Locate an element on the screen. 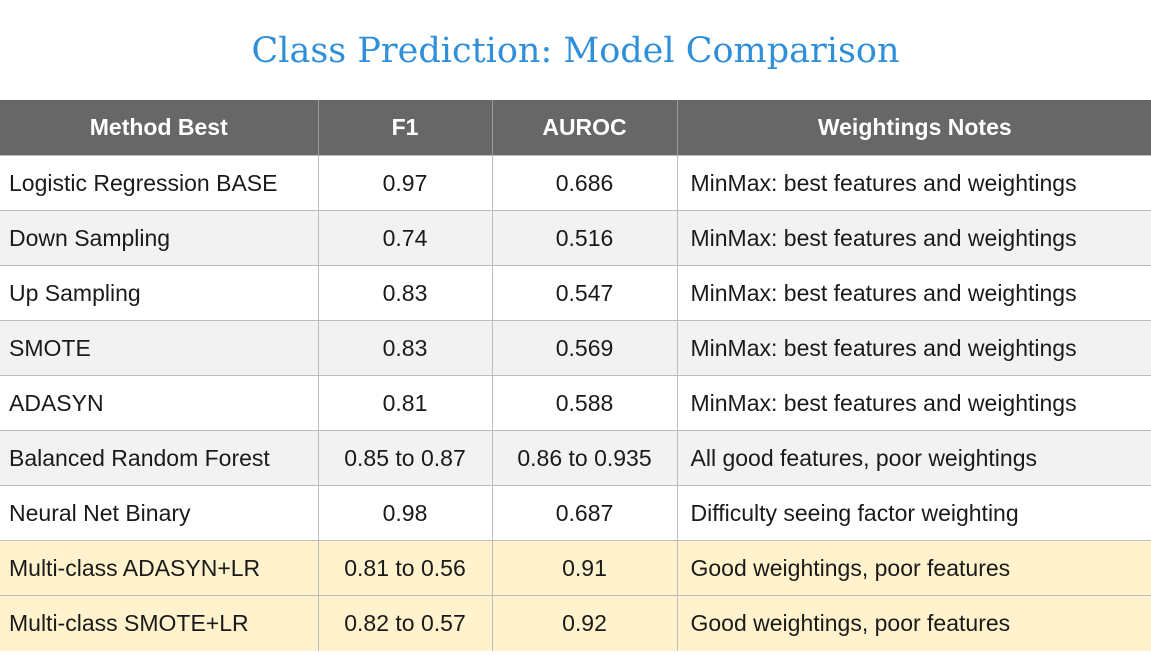  cell-notes: All good features, poor weightings is located at coordinates (914, 458).